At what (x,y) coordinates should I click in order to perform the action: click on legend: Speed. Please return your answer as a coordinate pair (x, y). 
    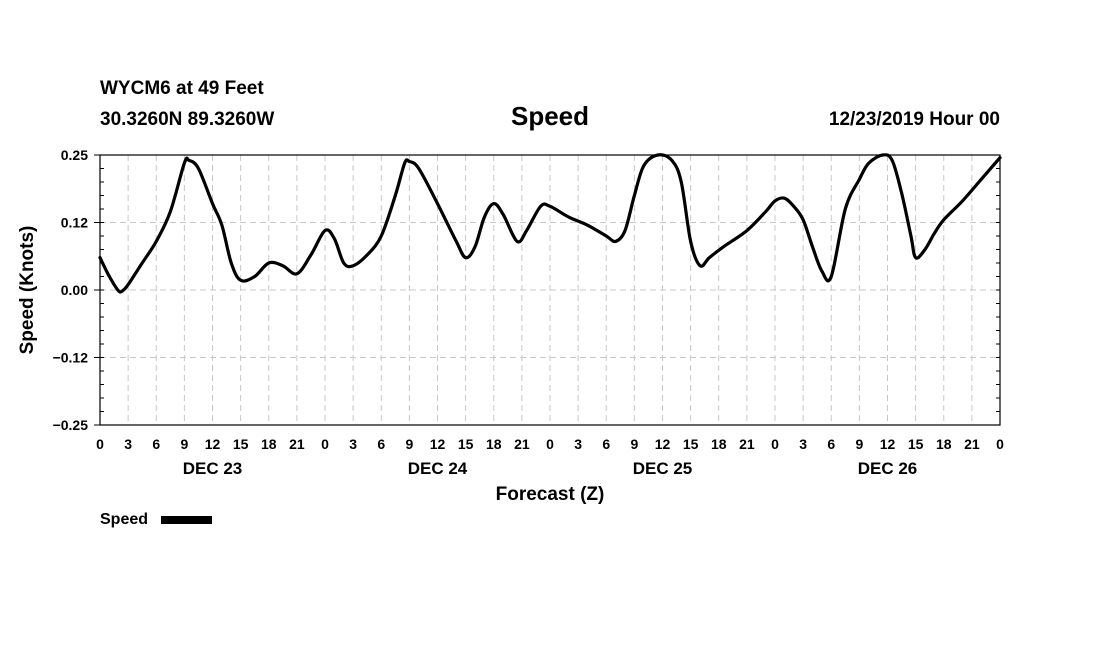
    Looking at the image, I should click on (156, 519).